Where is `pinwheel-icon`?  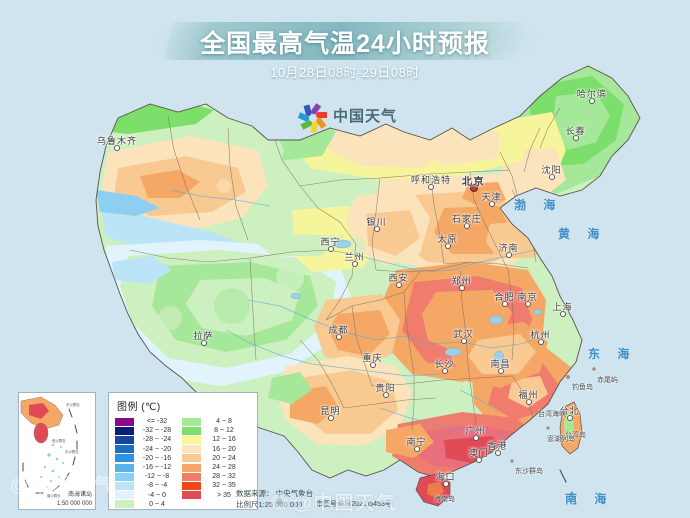 pinwheel-icon is located at coordinates (312, 117).